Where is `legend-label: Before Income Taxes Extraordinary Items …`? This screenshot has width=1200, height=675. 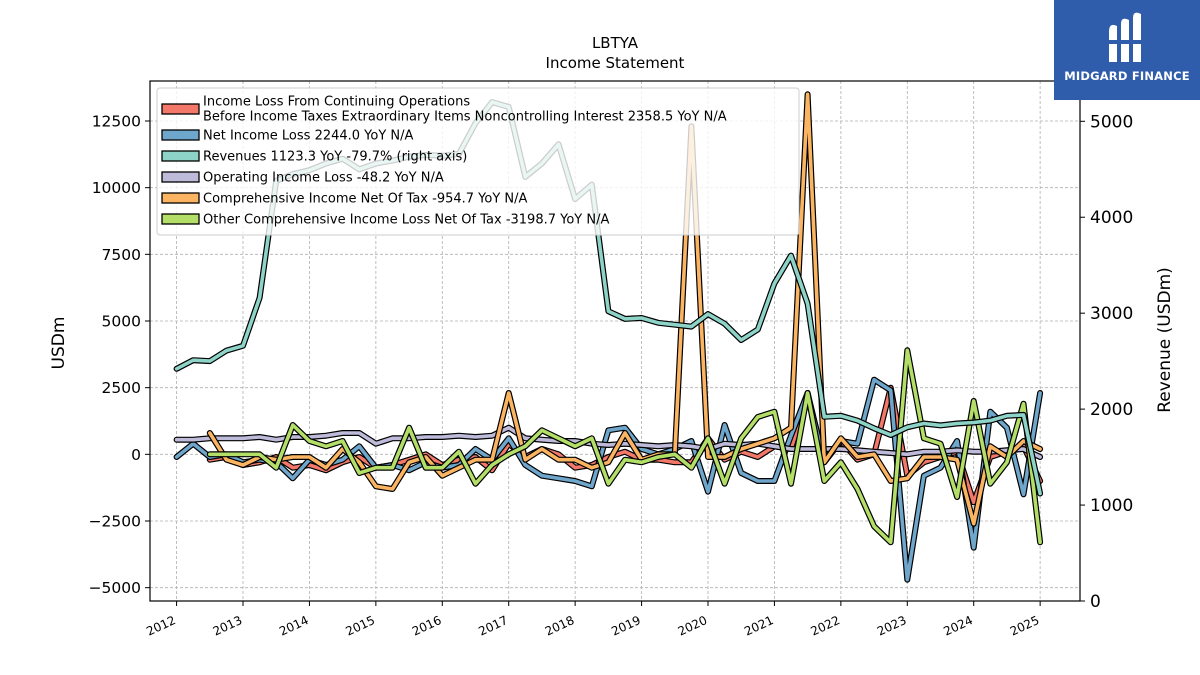
legend-label: Before Income Taxes Extraordinary Items … is located at coordinates (465, 117).